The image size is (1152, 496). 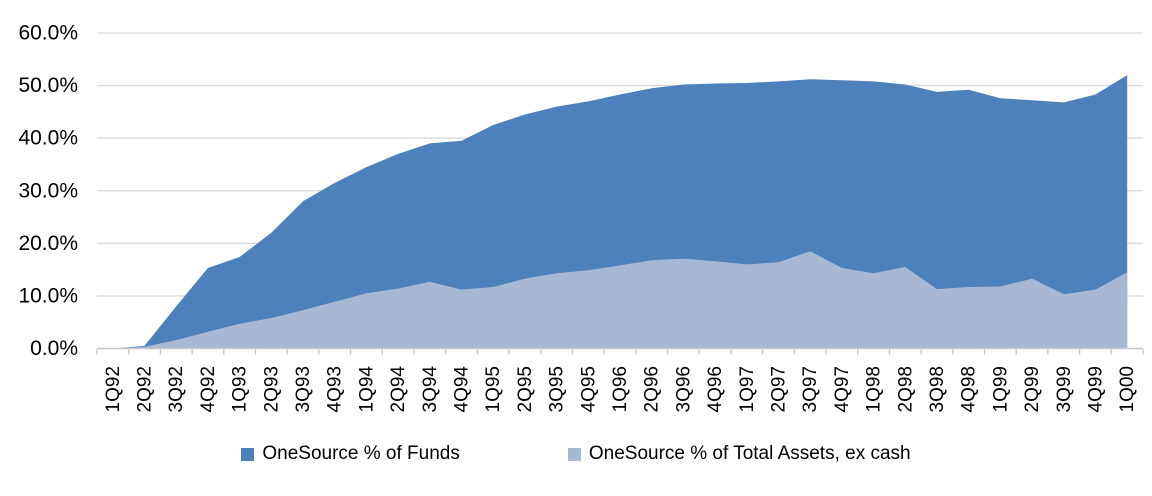 What do you see at coordinates (525, 389) in the screenshot?
I see `x-axis-label: 2Q95` at bounding box center [525, 389].